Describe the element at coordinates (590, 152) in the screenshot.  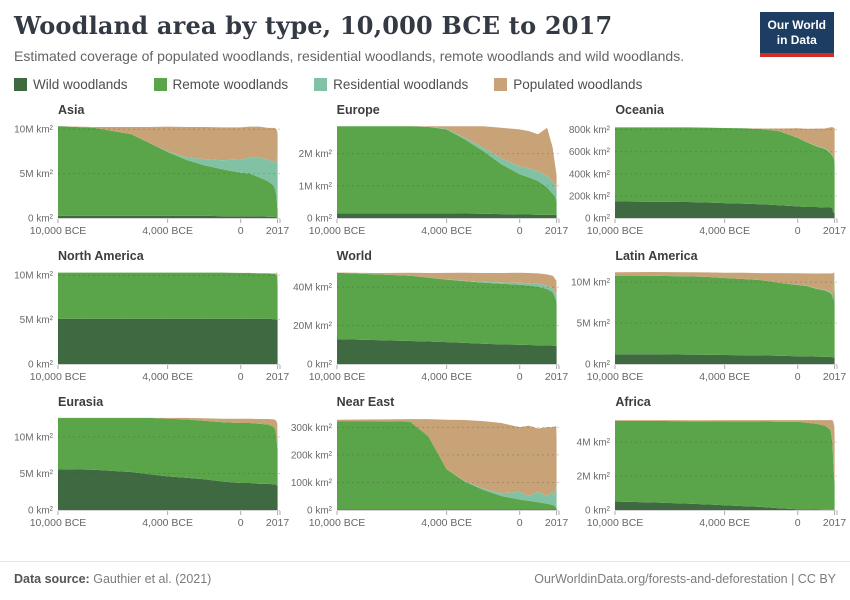
I see `y-tick-label: 600k km²` at that location.